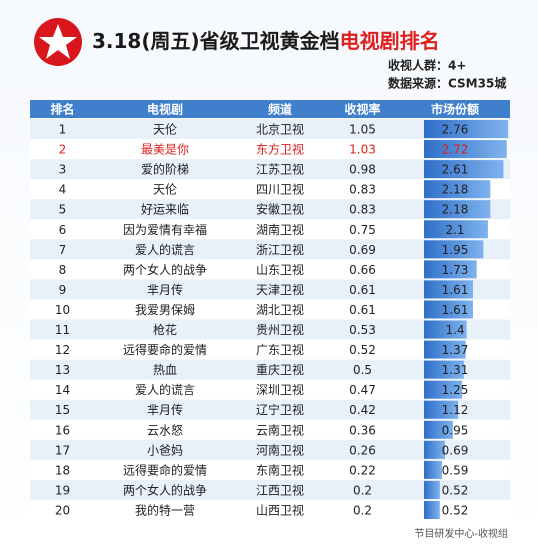 The image size is (538, 545). Describe the element at coordinates (165, 109) in the screenshot. I see `column-header: 电视剧` at that location.